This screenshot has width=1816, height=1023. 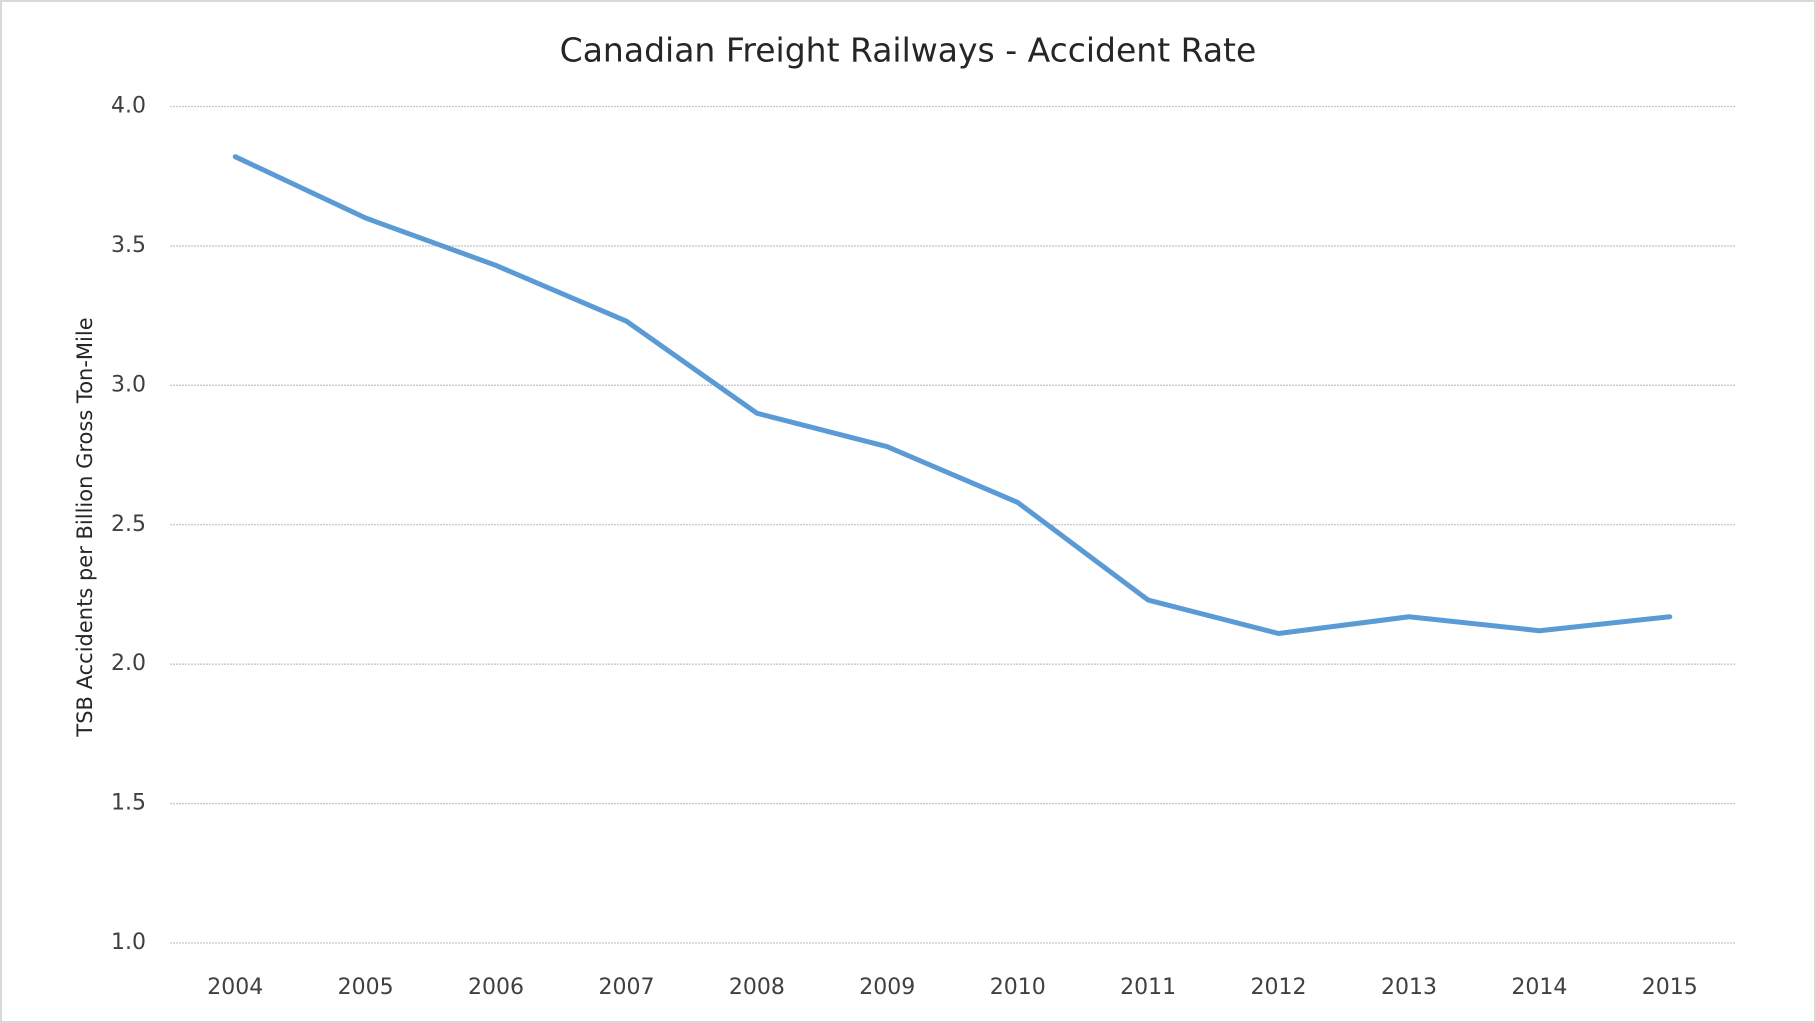 I want to click on x-tick-label: 2009, so click(x=887, y=987).